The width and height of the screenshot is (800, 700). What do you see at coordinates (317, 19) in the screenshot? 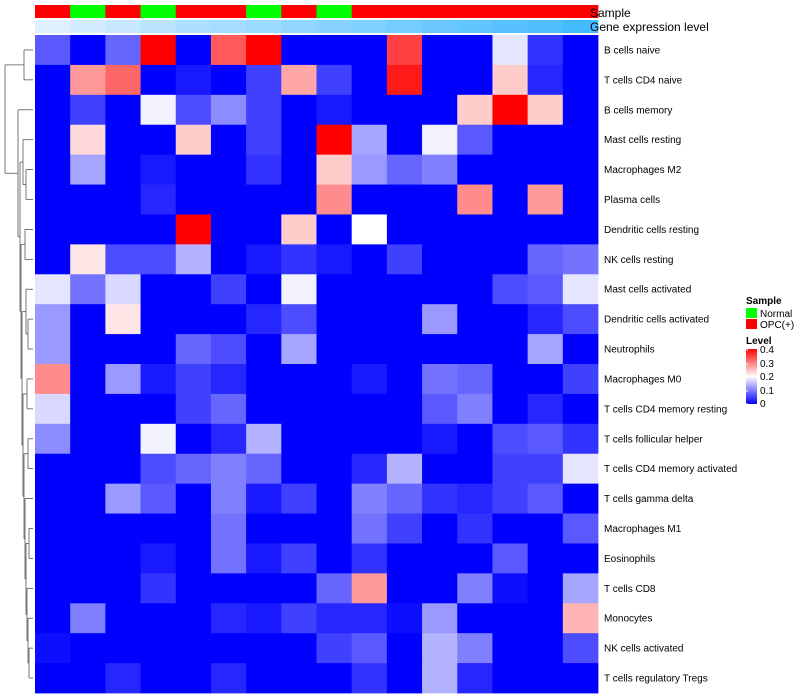
I see `column-annotation-bars` at bounding box center [317, 19].